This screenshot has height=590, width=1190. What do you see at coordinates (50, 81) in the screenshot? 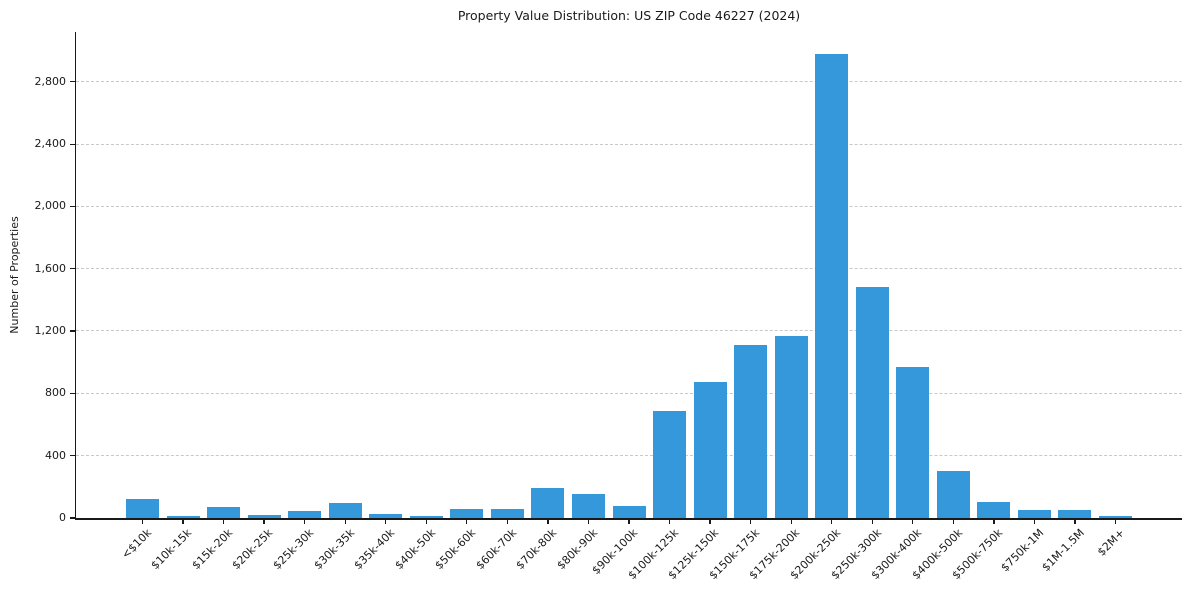
I see `y-tick-label: 2,800` at bounding box center [50, 81].